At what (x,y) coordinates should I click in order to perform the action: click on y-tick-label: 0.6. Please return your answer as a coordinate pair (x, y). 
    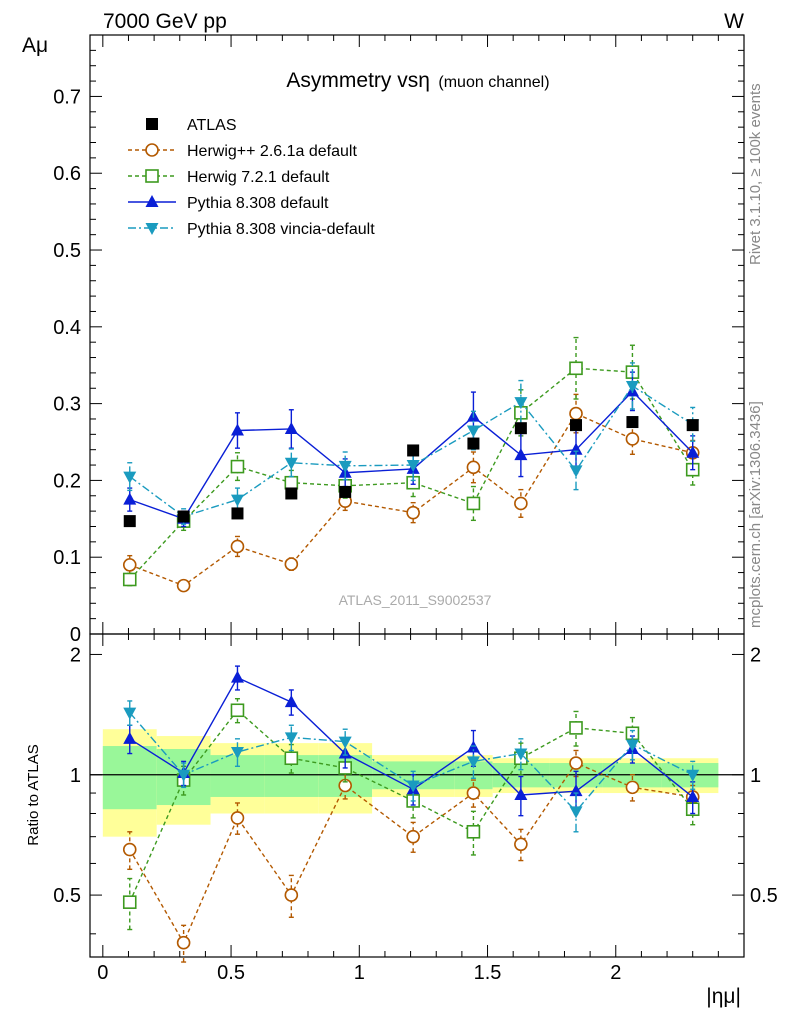
    Looking at the image, I should click on (67, 174).